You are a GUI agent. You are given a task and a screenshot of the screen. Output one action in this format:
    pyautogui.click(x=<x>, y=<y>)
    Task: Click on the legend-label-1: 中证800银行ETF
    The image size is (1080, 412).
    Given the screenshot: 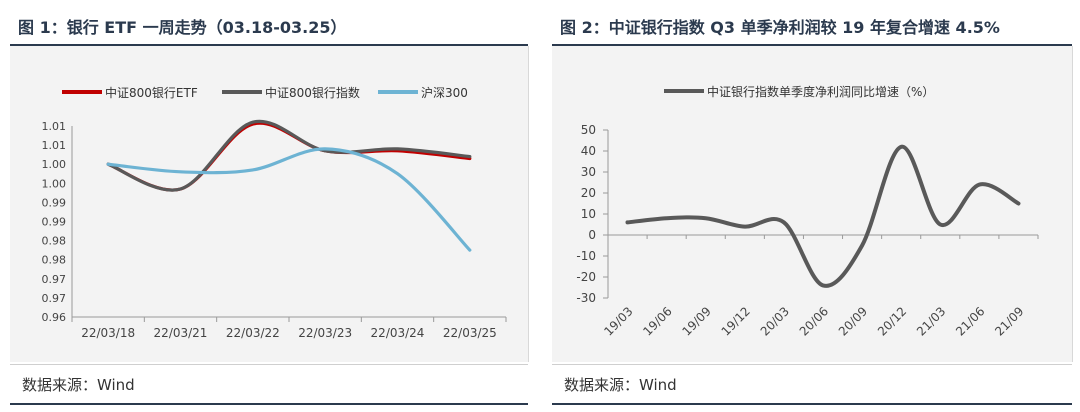 What is the action you would take?
    pyautogui.click(x=151, y=92)
    